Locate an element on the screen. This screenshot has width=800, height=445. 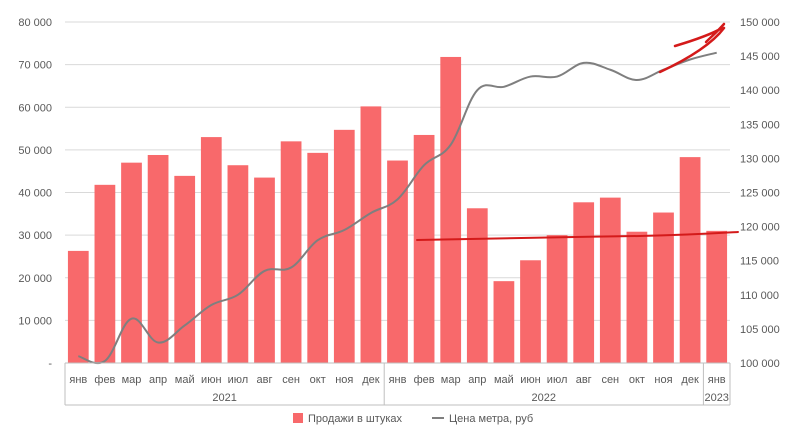
y-left-tick-label: 30 000 is located at coordinates (35, 236).